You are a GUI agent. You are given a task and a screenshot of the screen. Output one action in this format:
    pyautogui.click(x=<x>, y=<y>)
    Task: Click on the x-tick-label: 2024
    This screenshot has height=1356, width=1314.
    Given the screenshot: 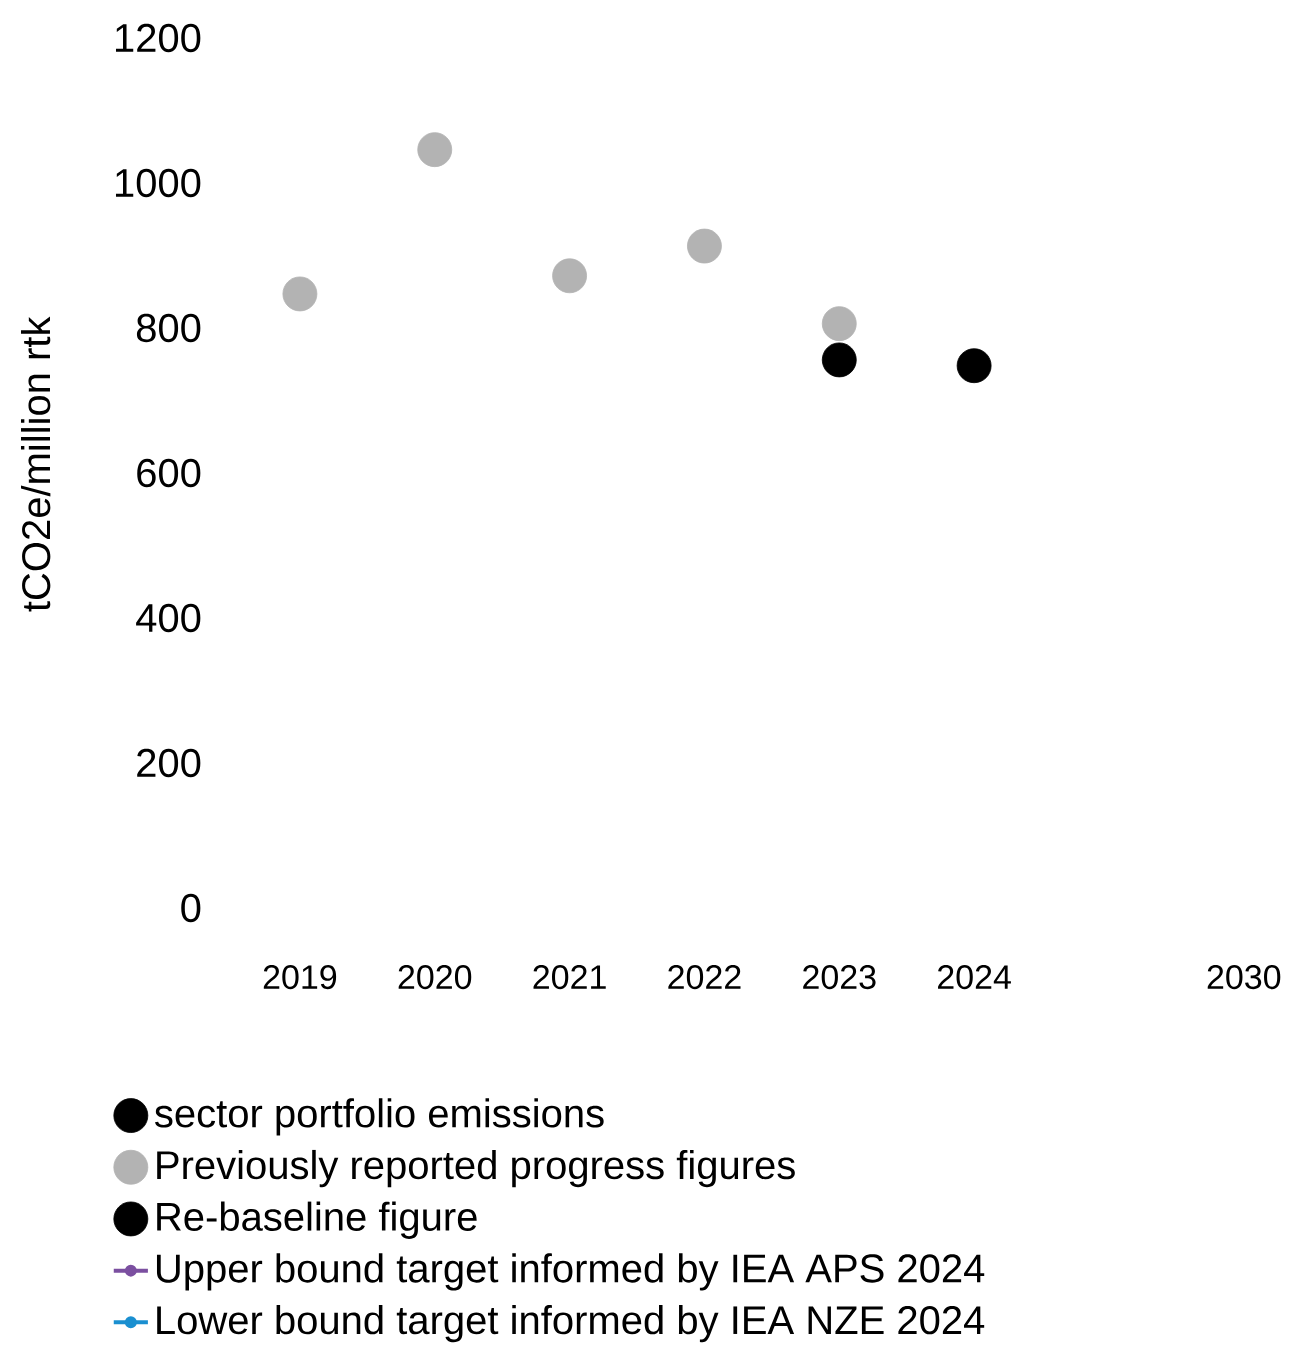 What is the action you would take?
    pyautogui.click(x=974, y=977)
    